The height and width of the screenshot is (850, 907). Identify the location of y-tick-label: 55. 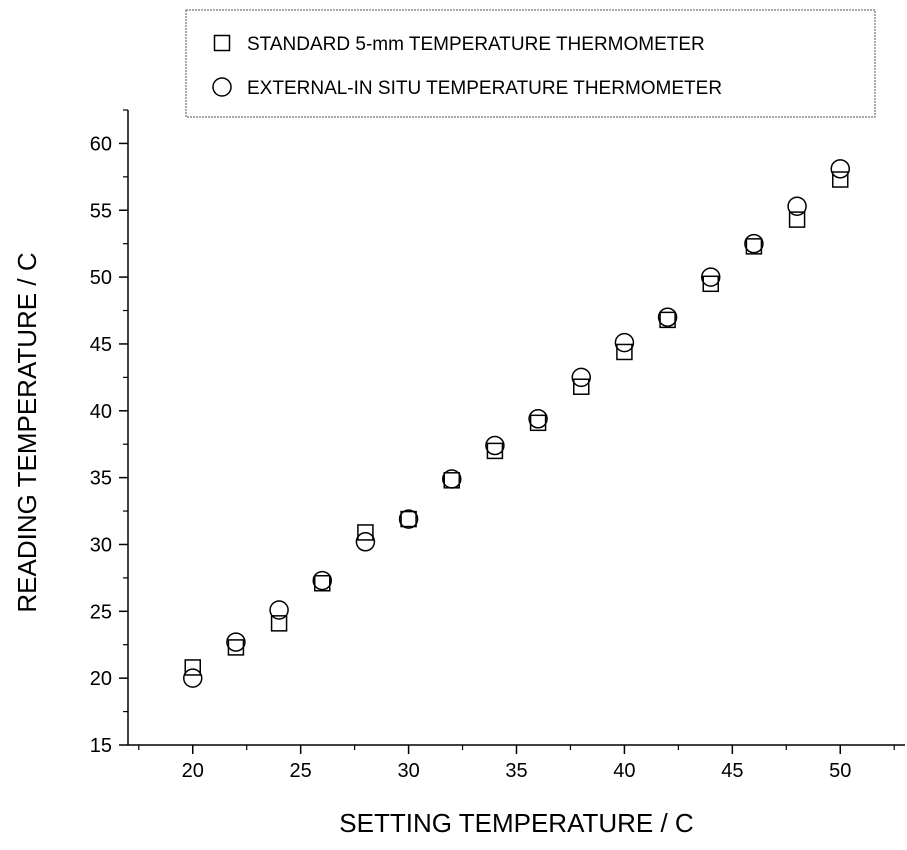
(101, 211).